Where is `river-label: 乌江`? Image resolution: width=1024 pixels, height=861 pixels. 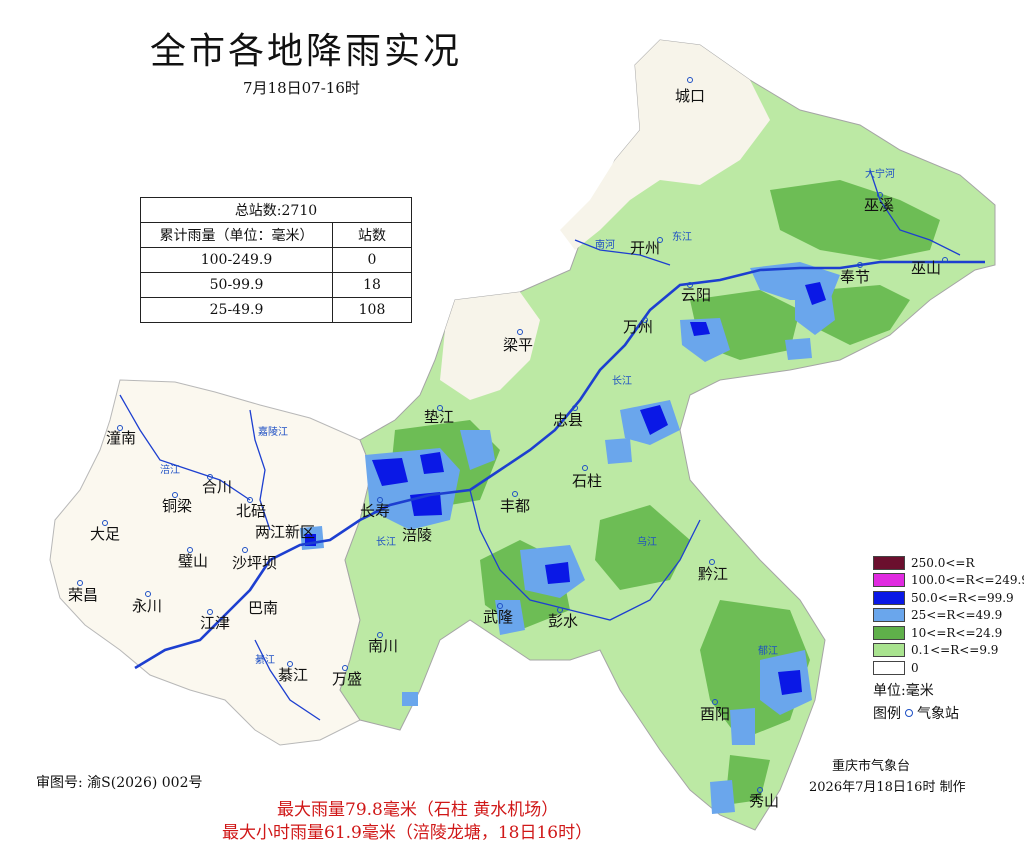 river-label: 乌江 is located at coordinates (647, 541).